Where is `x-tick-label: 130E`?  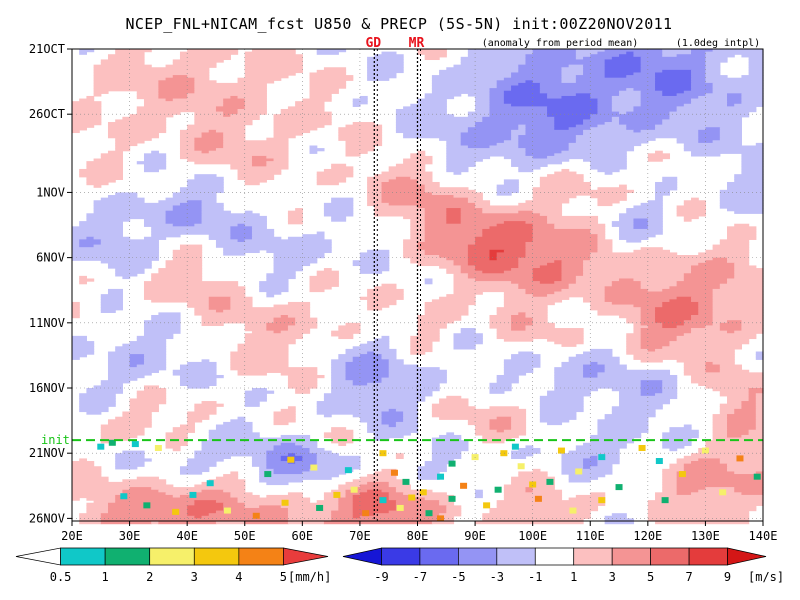 x-tick-label: 130E is located at coordinates (705, 536).